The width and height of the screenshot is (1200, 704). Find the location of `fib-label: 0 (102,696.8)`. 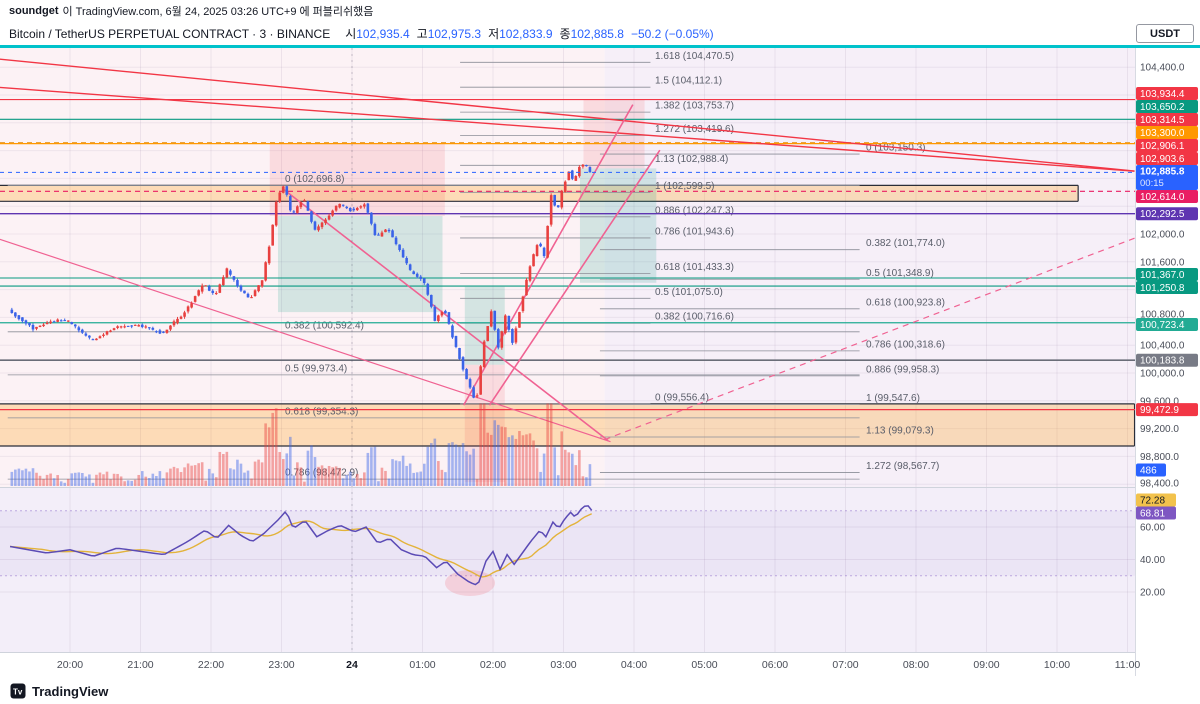

fib-label: 0 (102,696.8) is located at coordinates (315, 179).